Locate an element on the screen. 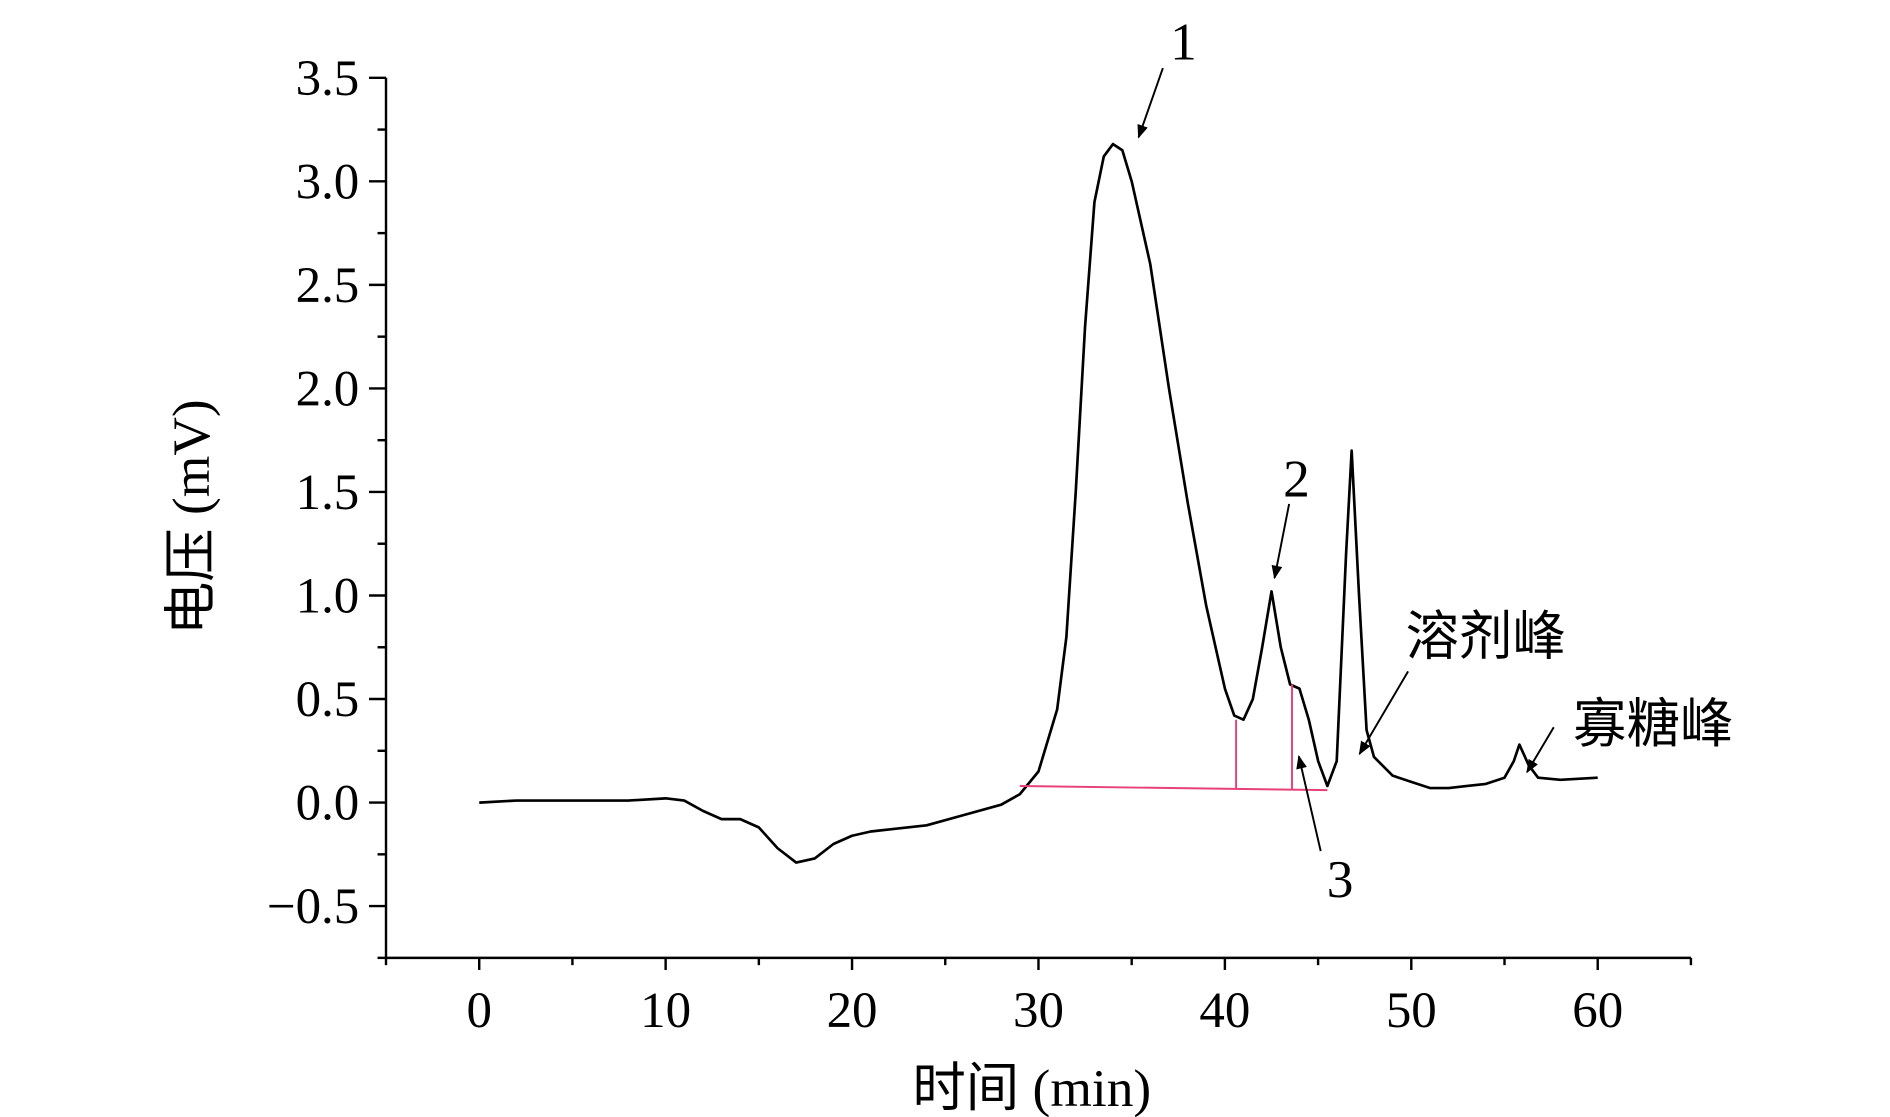 The width and height of the screenshot is (1890, 1117). y-tick-label: 3.0 is located at coordinates (328, 182).